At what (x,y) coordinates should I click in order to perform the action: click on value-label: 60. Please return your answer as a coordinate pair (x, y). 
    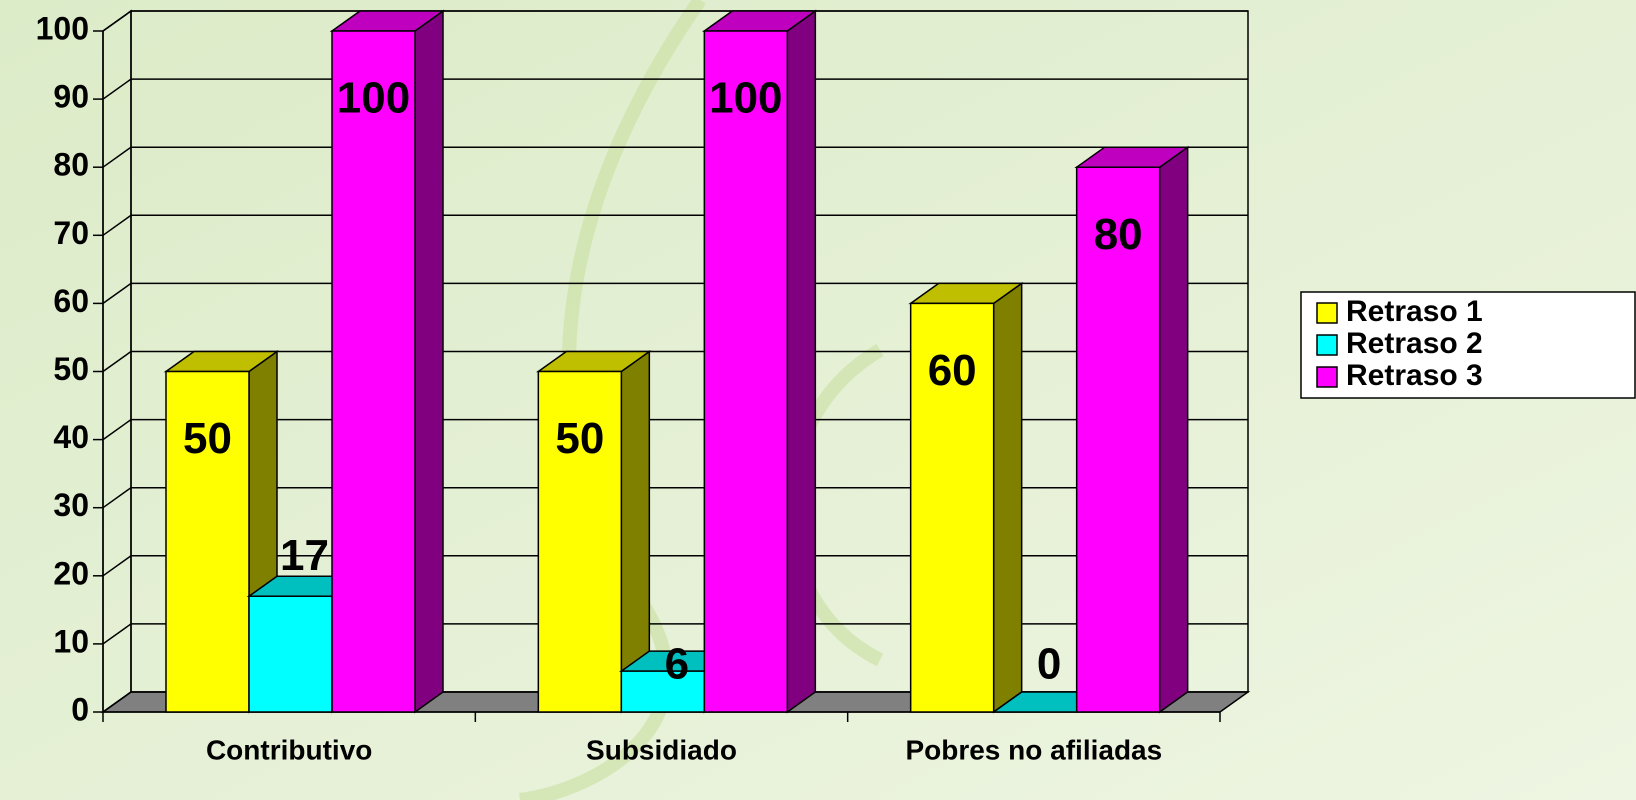
    Looking at the image, I should click on (952, 370).